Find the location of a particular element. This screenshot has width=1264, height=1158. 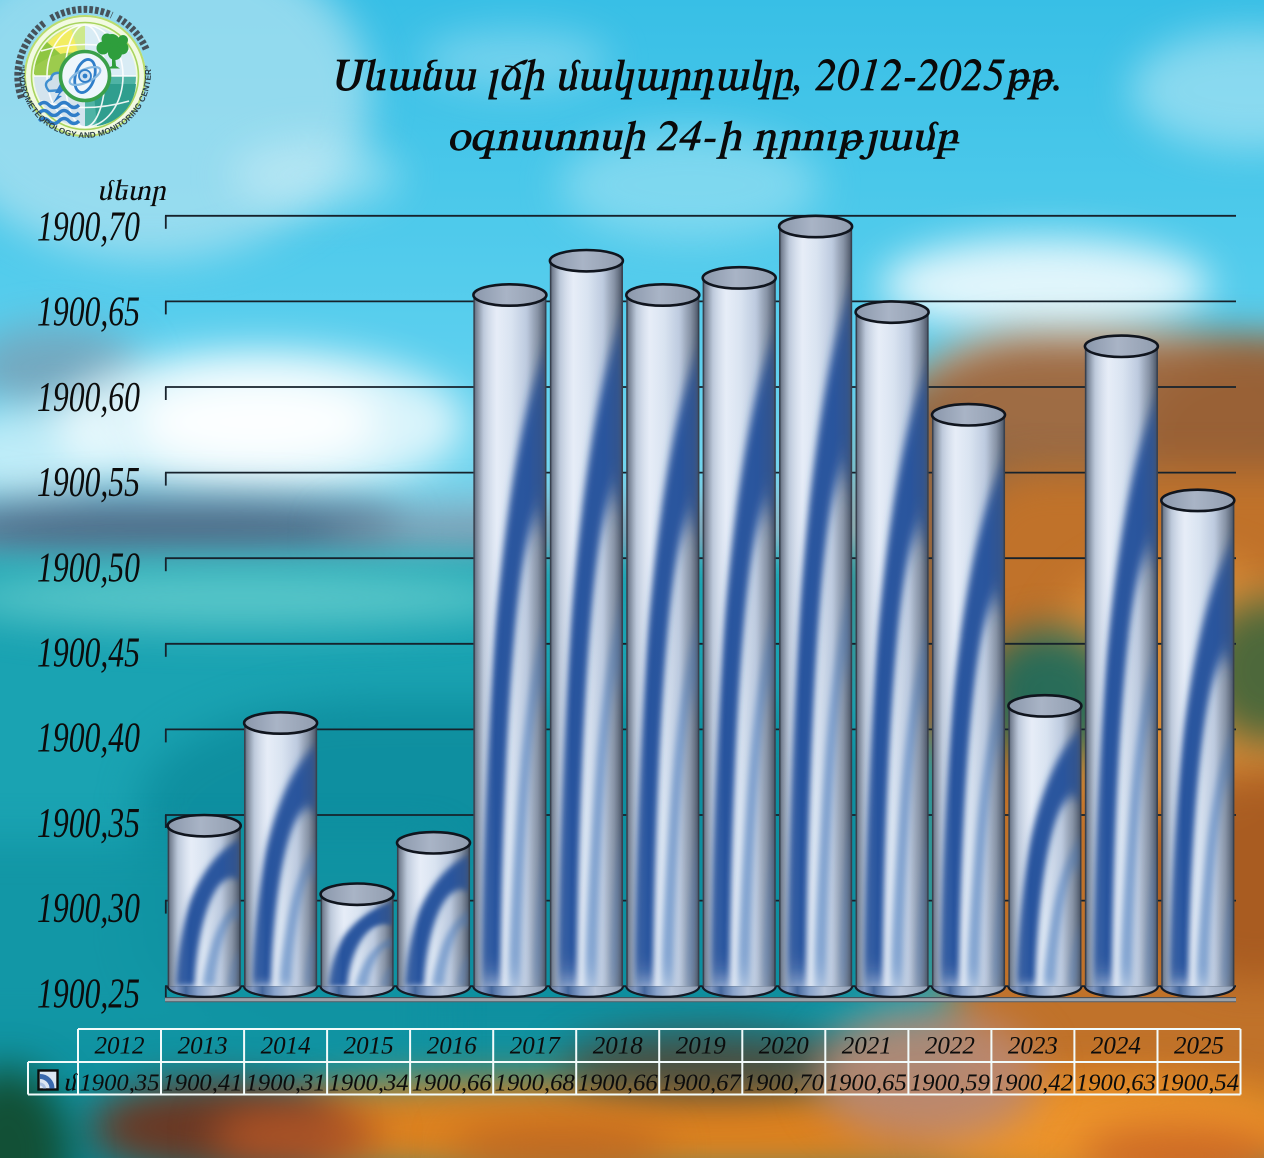

svg-text: 2013 is located at coordinates (203, 1046).